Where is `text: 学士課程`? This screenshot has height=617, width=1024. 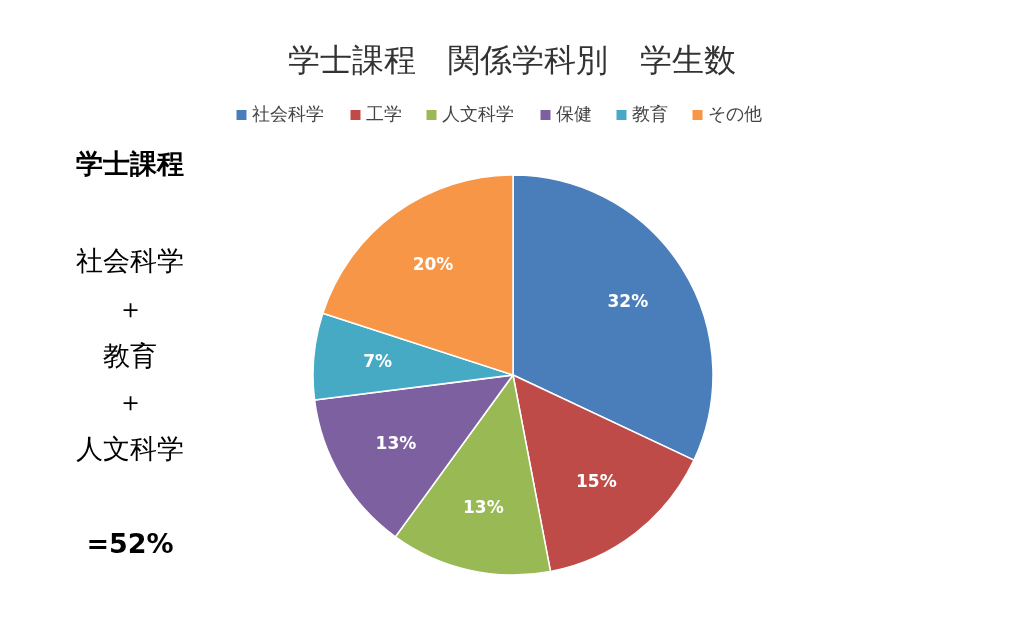 text: 学士課程 is located at coordinates (130, 163).